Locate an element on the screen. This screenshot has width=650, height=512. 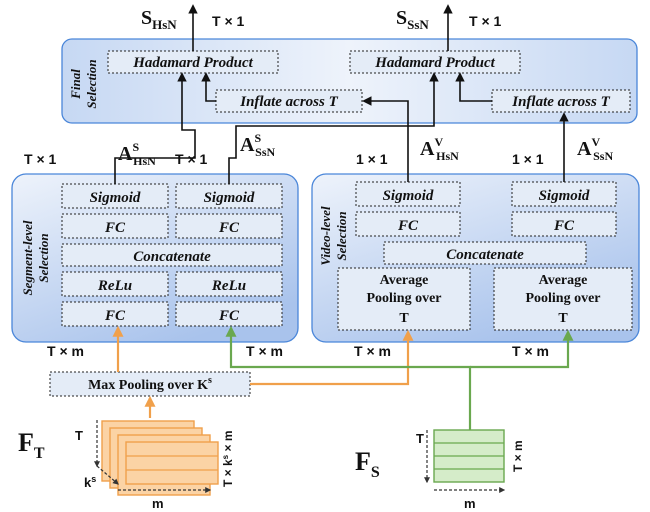
vid-fc-left: FC is located at coordinates (408, 226).